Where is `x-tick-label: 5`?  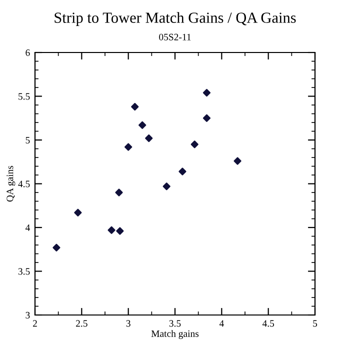 x-tick-label: 5 is located at coordinates (315, 323).